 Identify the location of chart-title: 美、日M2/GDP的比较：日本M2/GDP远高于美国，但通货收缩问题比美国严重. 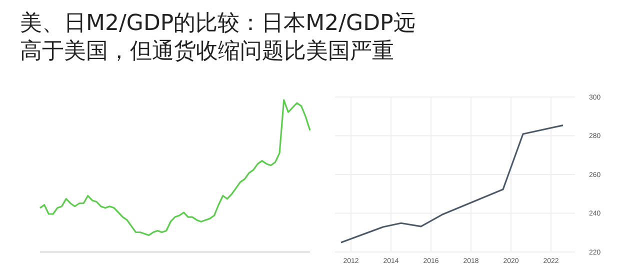
(218, 37).